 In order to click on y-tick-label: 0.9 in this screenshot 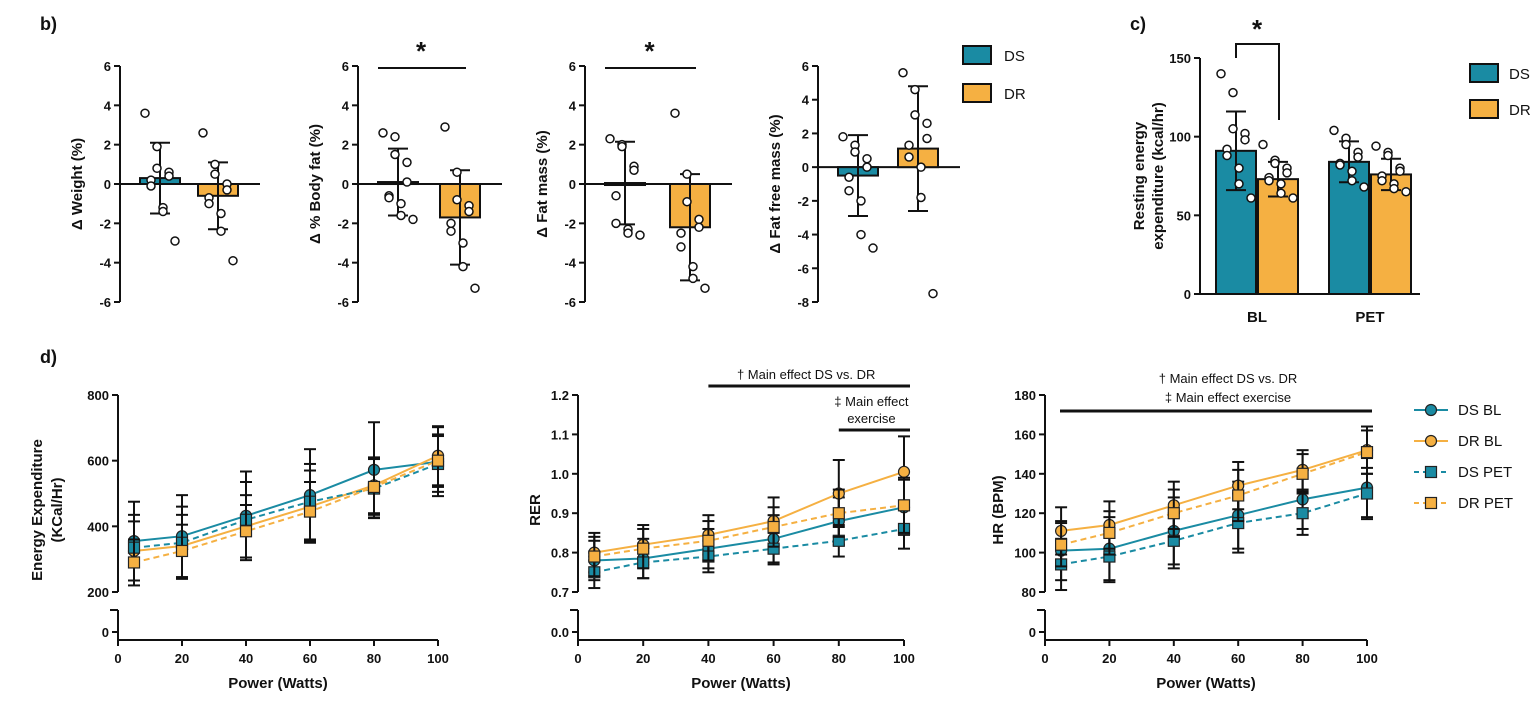, I will do `click(560, 513)`.